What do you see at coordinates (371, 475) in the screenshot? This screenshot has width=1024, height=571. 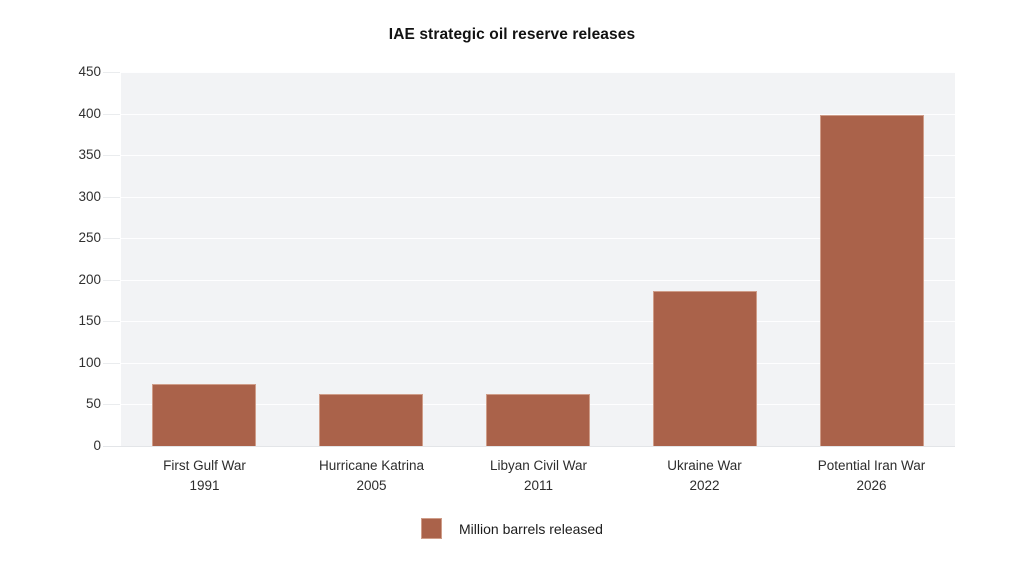 I see `x-axis-label: Hurricane Katrina 2005` at bounding box center [371, 475].